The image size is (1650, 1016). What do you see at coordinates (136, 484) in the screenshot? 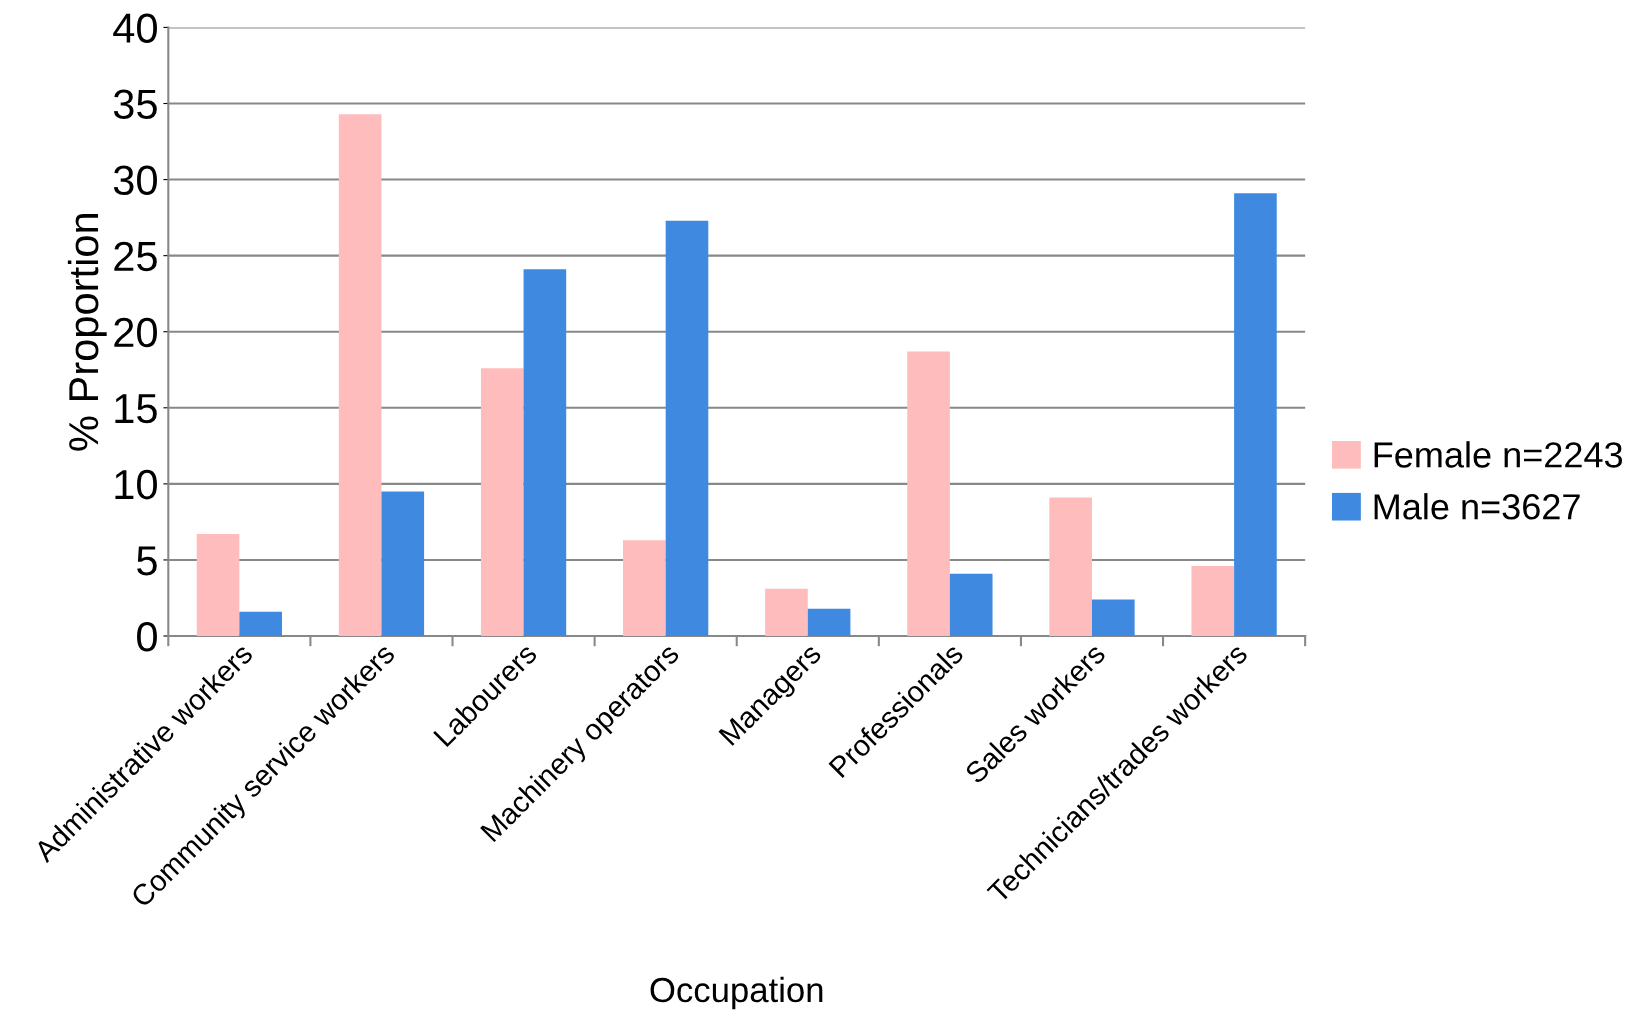
I see `y-tick-label: 10` at bounding box center [136, 484].